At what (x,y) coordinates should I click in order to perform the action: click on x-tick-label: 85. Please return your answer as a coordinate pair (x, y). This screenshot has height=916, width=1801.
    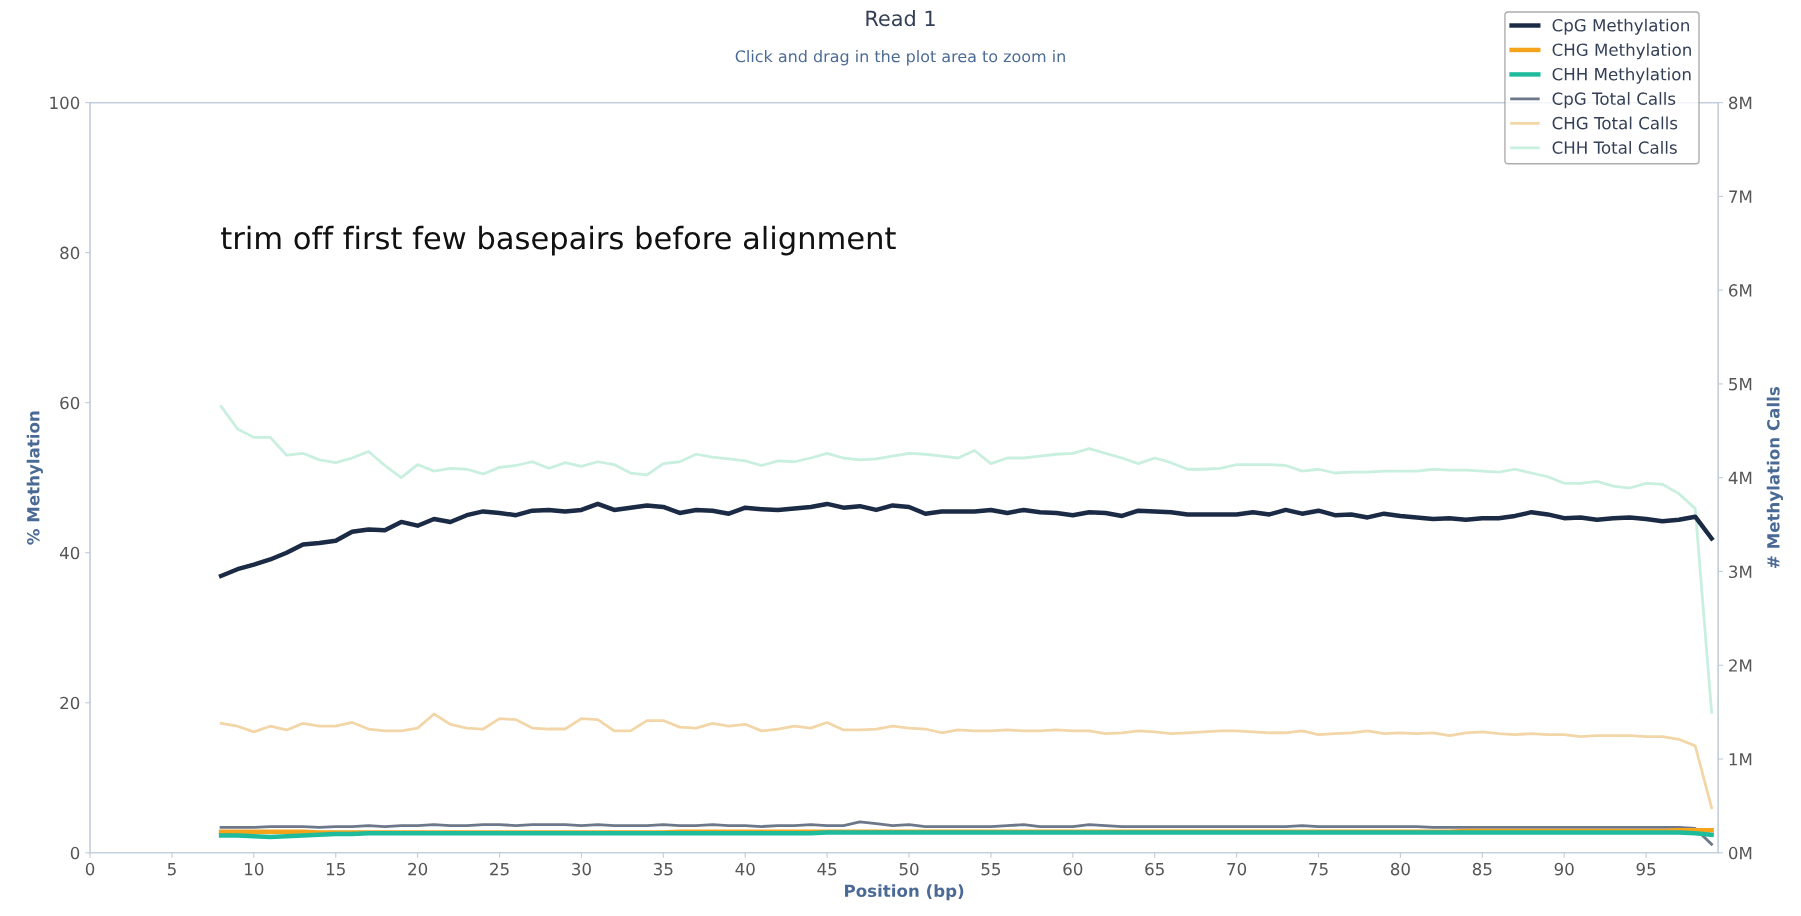
    Looking at the image, I should click on (1482, 869).